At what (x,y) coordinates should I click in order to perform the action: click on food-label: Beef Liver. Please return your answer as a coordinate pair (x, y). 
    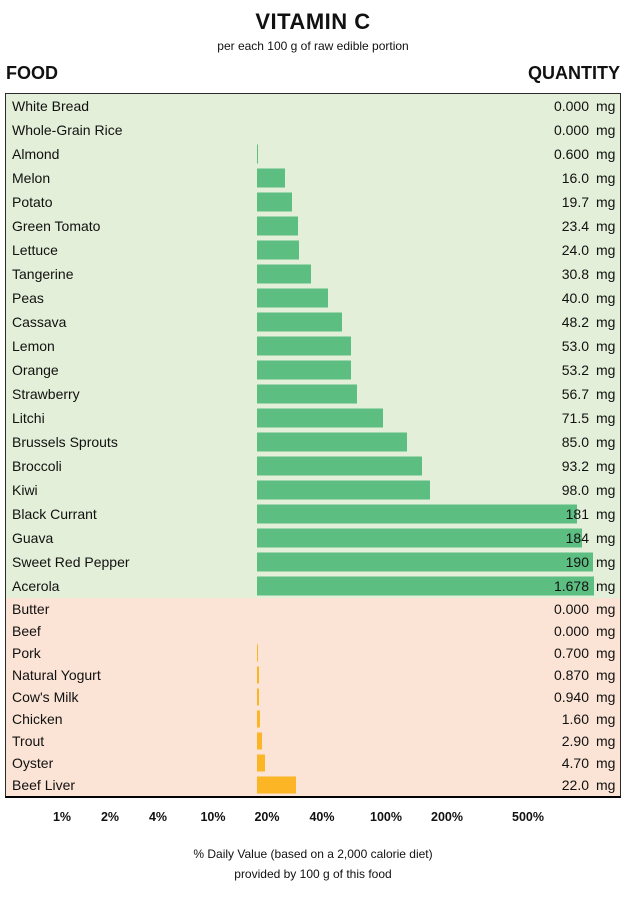
    Looking at the image, I should click on (44, 785).